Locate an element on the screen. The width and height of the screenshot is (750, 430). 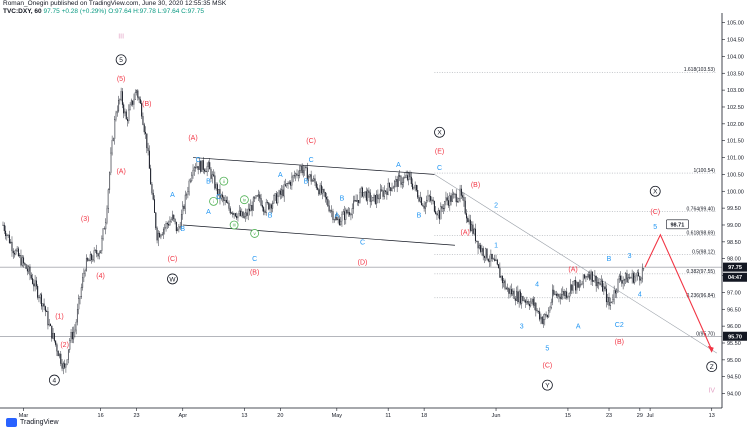
wave-label: (3) is located at coordinates (85, 219).